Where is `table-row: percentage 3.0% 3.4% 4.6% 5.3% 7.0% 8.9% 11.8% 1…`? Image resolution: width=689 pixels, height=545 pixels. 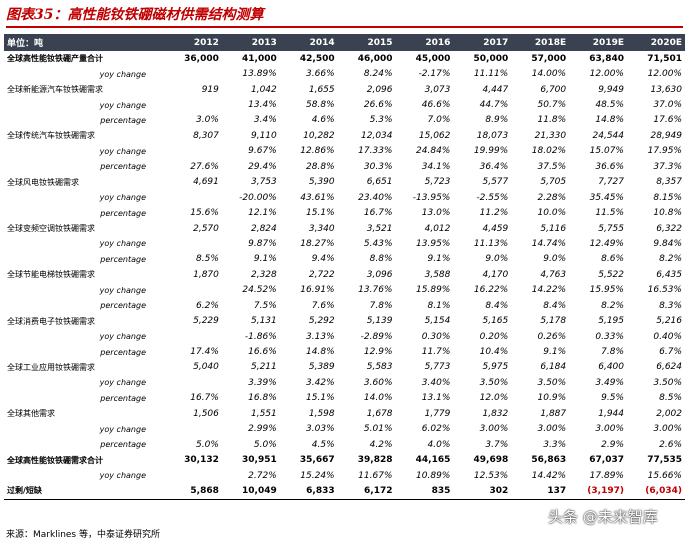 table-row: percentage 3.0% 3.4% 4.6% 5.3% 7.0% 8.9% 11.8% 1… is located at coordinates (344, 120).